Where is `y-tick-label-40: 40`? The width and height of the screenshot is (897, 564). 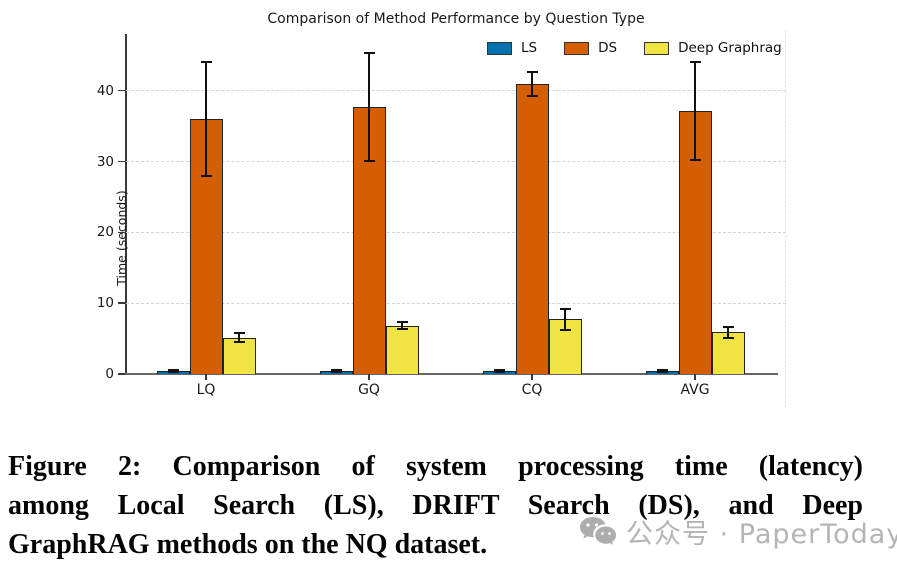 y-tick-label-40: 40 is located at coordinates (105, 90).